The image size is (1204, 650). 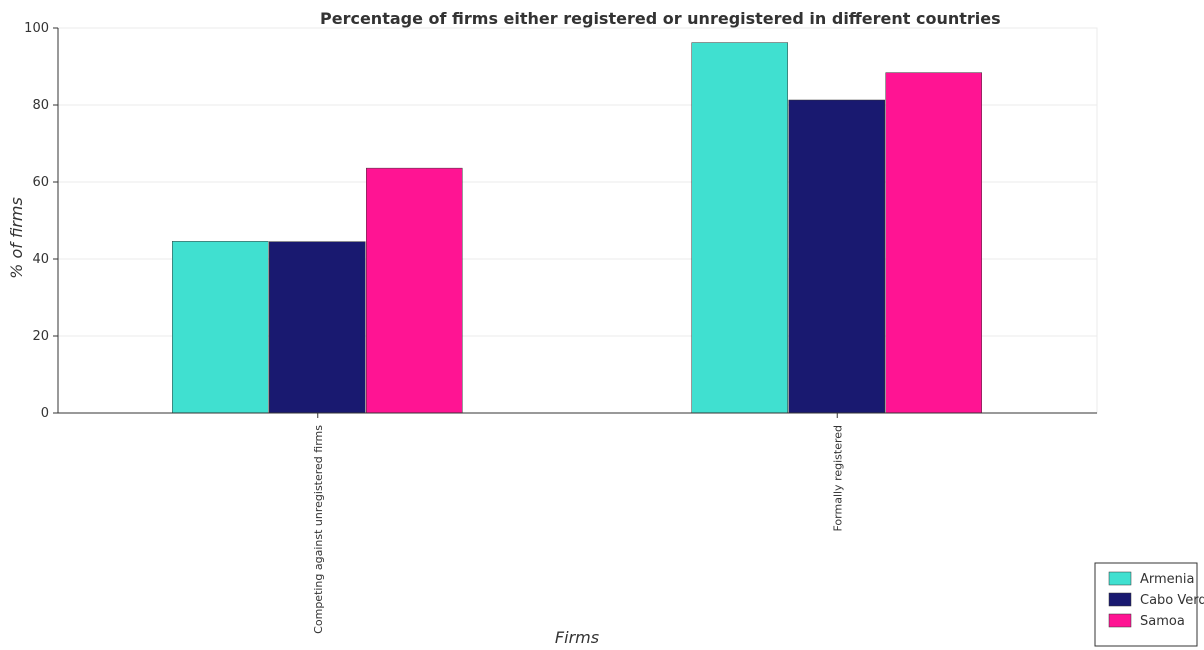 What do you see at coordinates (45, 413) in the screenshot?
I see `y-tick-label: 0` at bounding box center [45, 413].